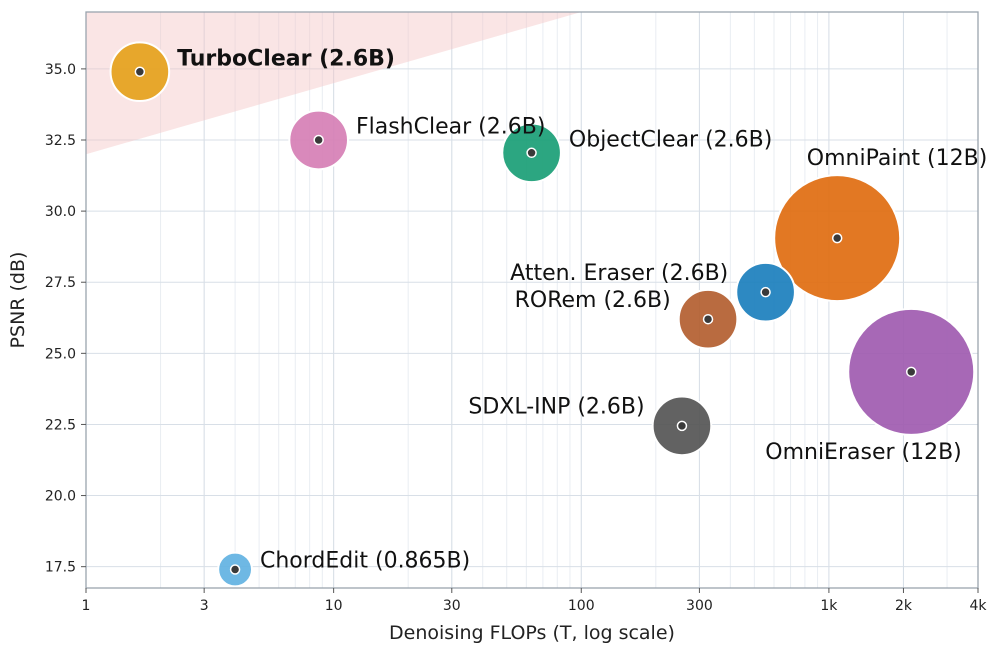  Describe the element at coordinates (204, 606) in the screenshot. I see `x-tick-label: 3` at that location.